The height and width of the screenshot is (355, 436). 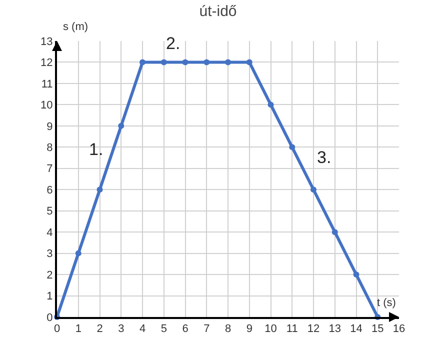 What do you see at coordinates (49, 254) in the screenshot?
I see `y-tick-label: 3` at bounding box center [49, 254].